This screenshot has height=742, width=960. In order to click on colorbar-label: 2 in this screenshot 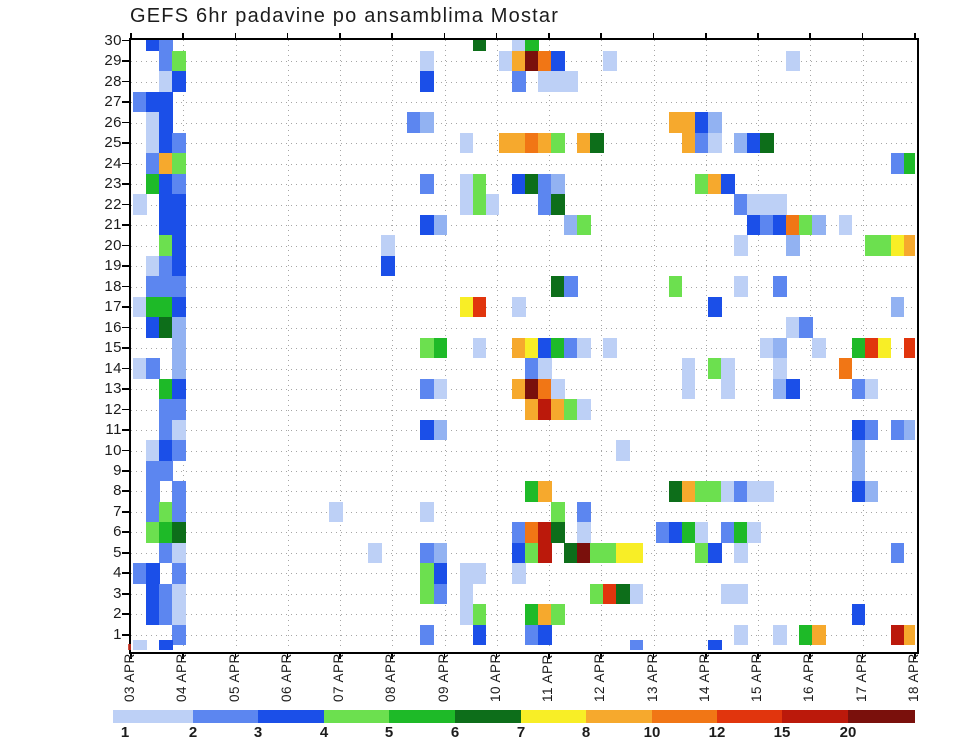, I will do `click(193, 732)`.